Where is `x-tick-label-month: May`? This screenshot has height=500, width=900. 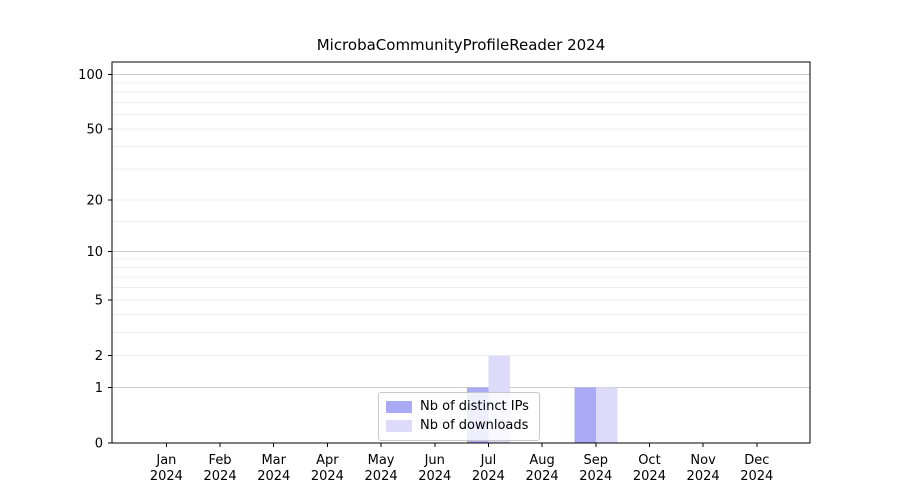 x-tick-label-month: May is located at coordinates (381, 460).